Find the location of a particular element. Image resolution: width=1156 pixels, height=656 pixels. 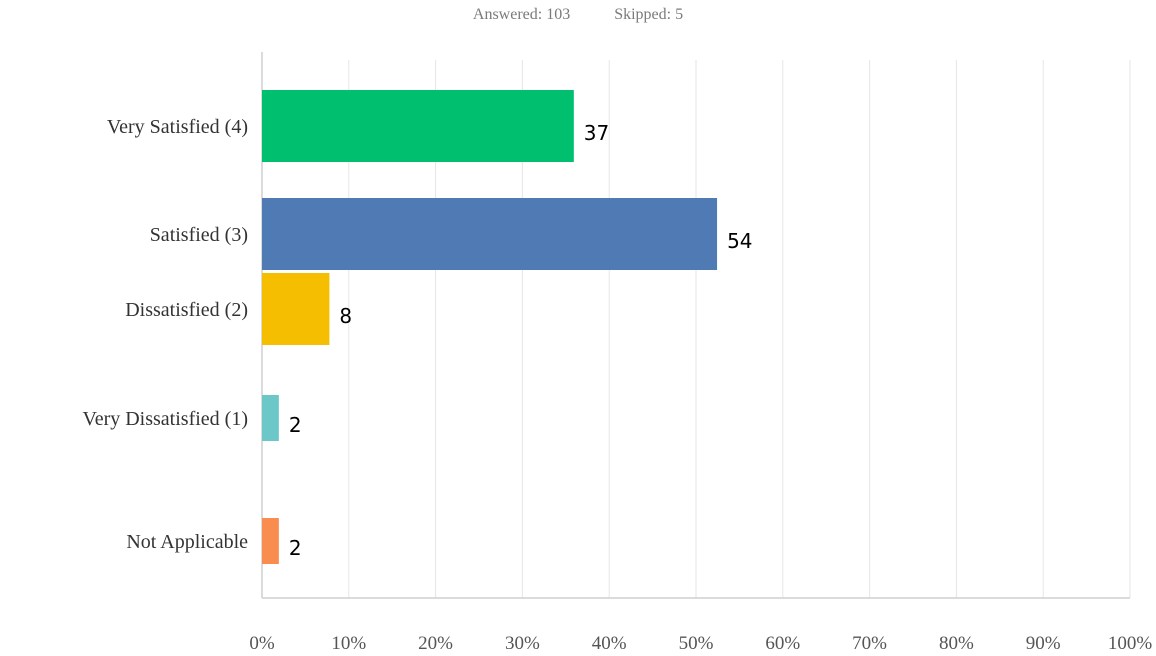

x-tick-label: 20% is located at coordinates (435, 643).